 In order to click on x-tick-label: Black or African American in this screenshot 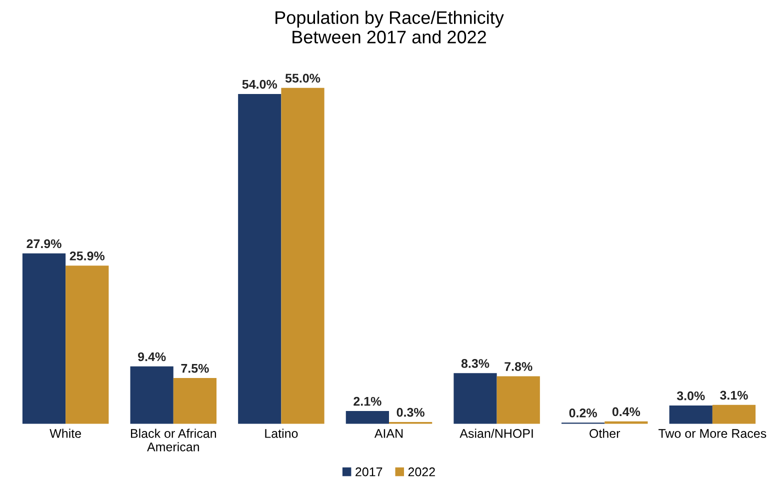, I will do `click(173, 440)`.